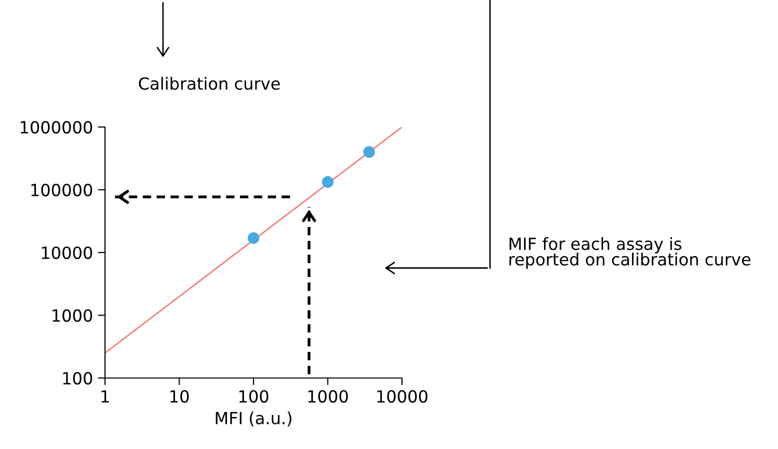  I want to click on y-tick-label: 100000, so click(61, 190).